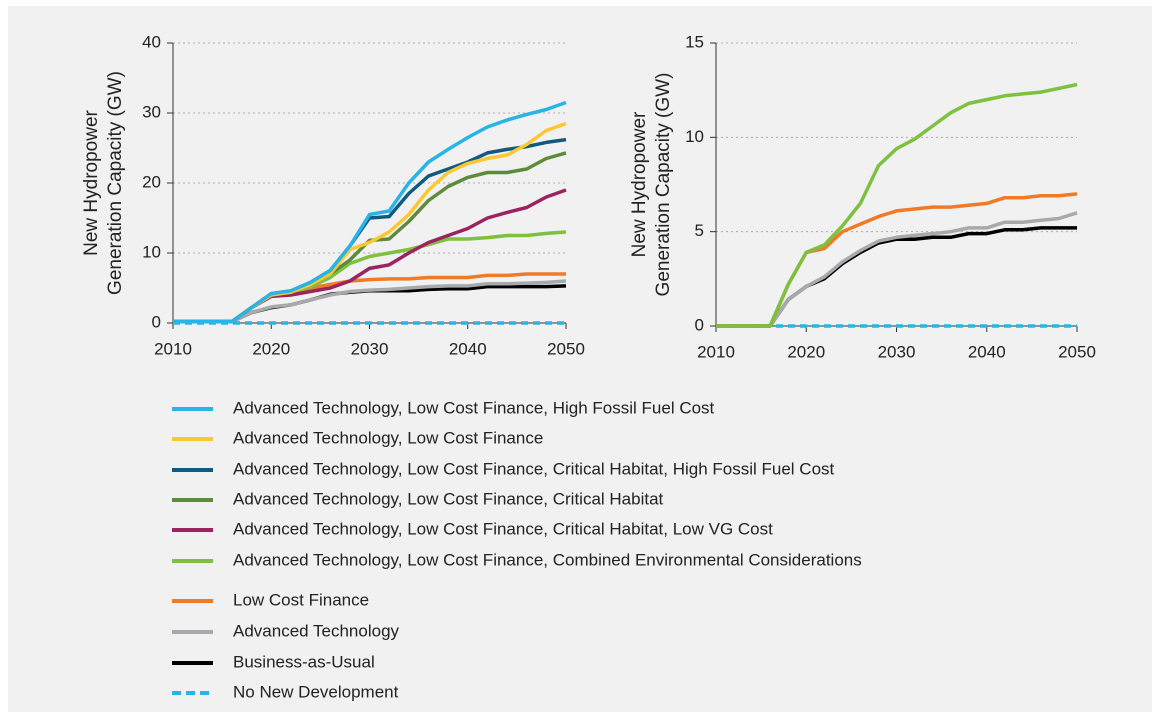 Image resolution: width=1152 pixels, height=718 pixels. Describe the element at coordinates (694, 41) in the screenshot. I see `y-tick-label: 15` at that location.